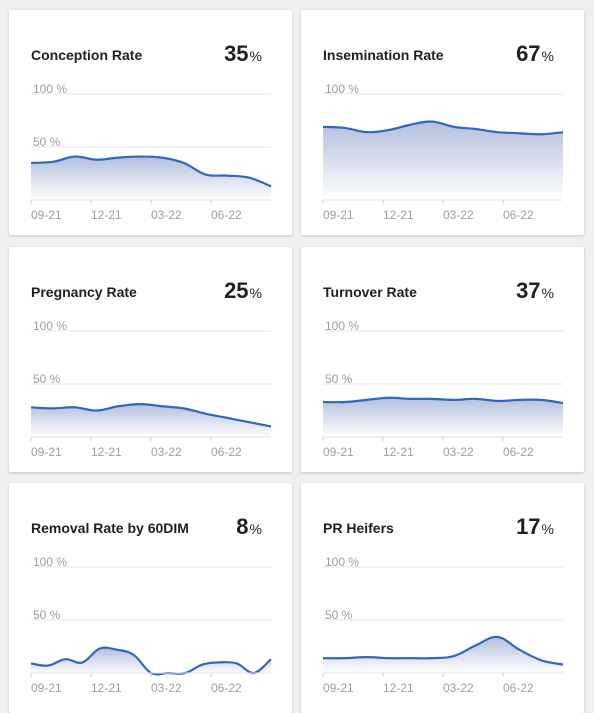 This screenshot has height=713, width=594. What do you see at coordinates (528, 53) in the screenshot?
I see `card-value-number: 67` at bounding box center [528, 53].